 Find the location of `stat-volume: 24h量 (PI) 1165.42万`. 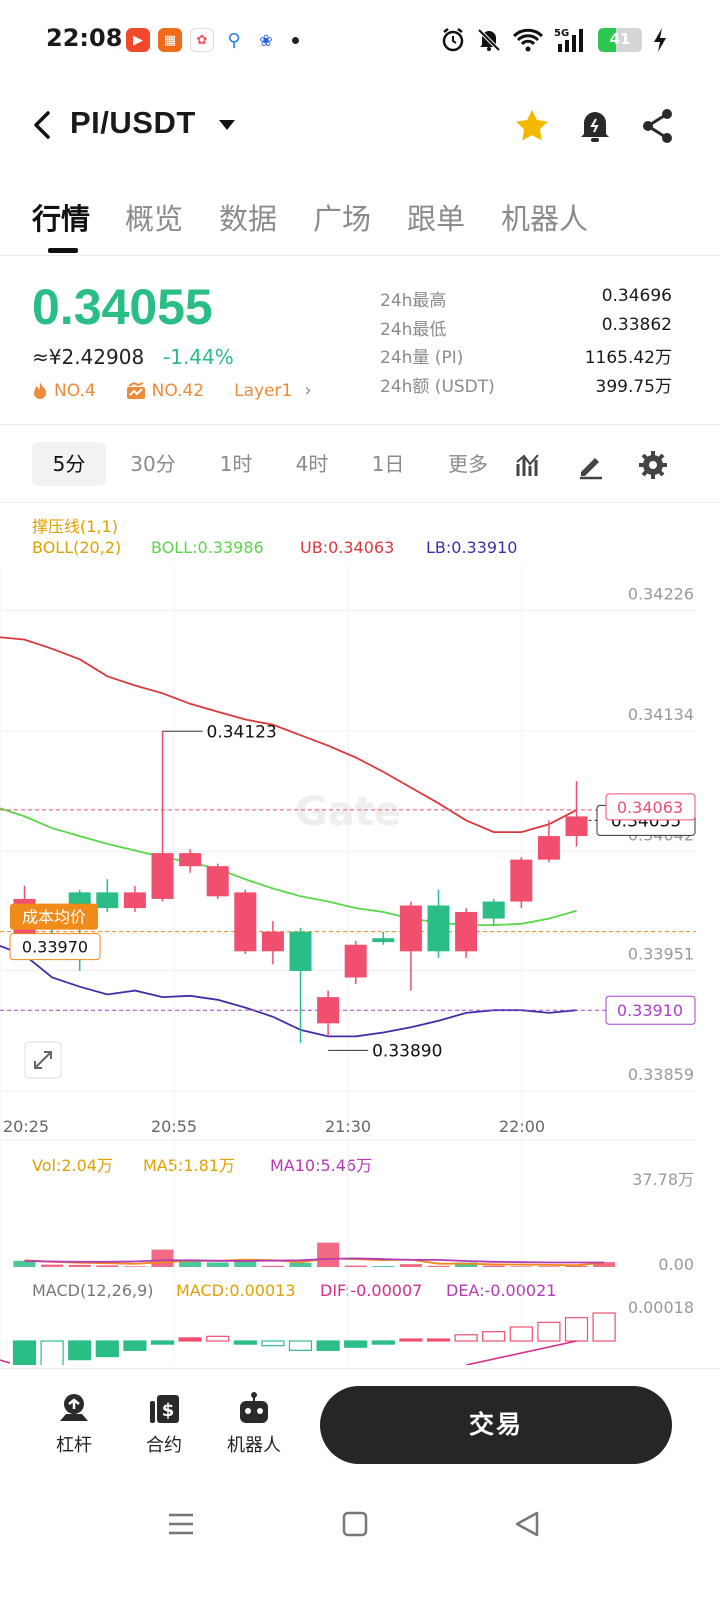

stat-volume: 24h量 (PI) 1165.42万 is located at coordinates (526, 357).